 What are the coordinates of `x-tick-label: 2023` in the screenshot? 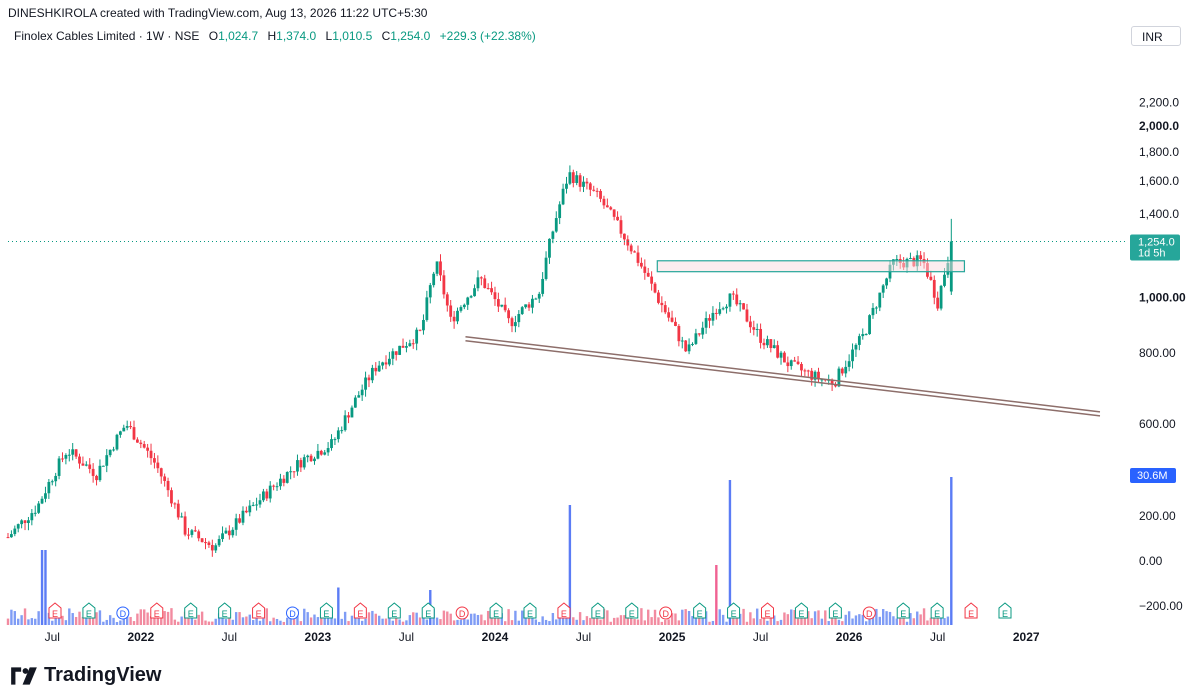 It's located at (318, 637).